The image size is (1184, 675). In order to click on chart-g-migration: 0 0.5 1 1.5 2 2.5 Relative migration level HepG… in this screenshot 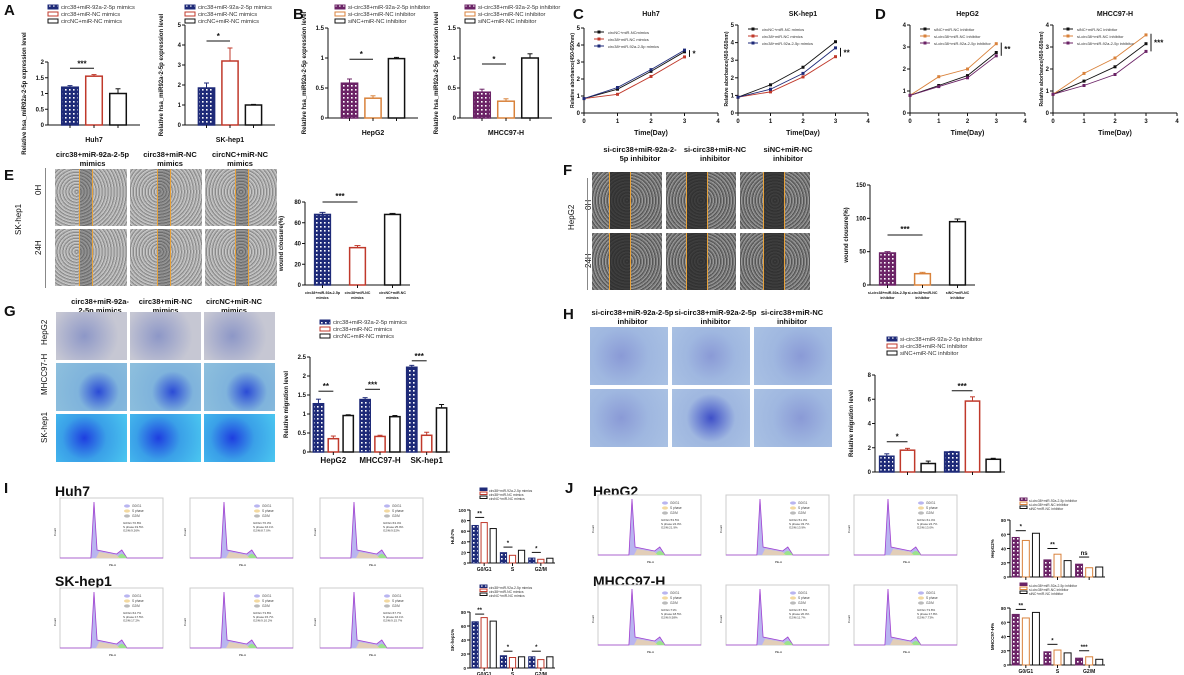, I will do `click(367, 392)`.